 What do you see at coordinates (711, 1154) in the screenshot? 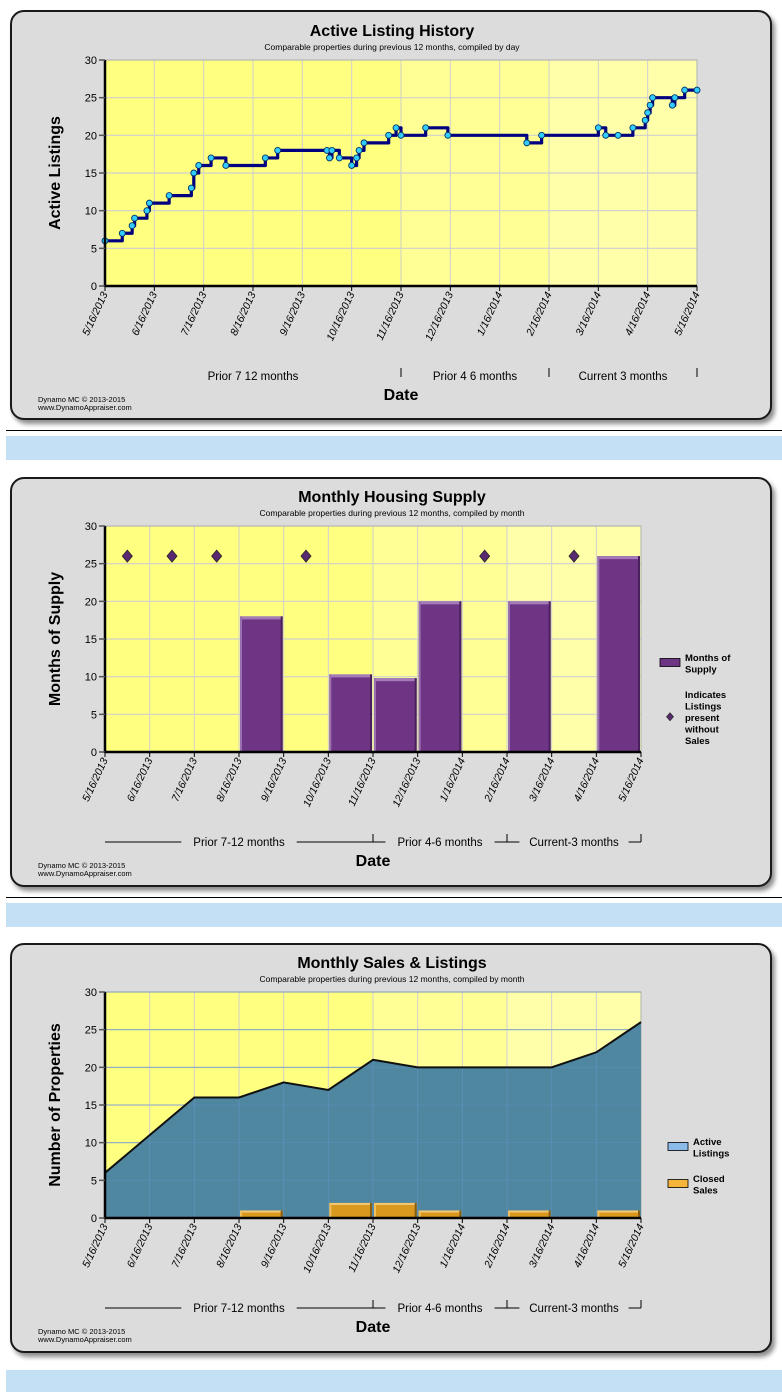
I see `legend-label: Listings` at bounding box center [711, 1154].